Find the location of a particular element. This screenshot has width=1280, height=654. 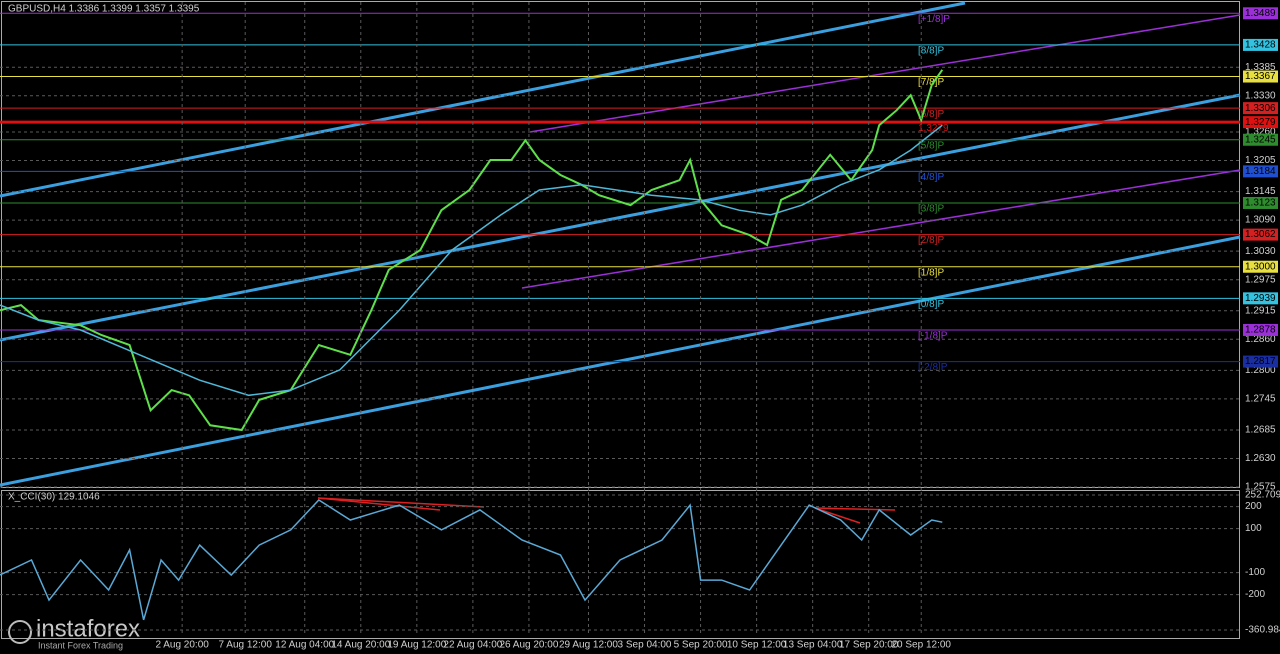

x-tick-label: 13 Sep 04:00 is located at coordinates (813, 645).